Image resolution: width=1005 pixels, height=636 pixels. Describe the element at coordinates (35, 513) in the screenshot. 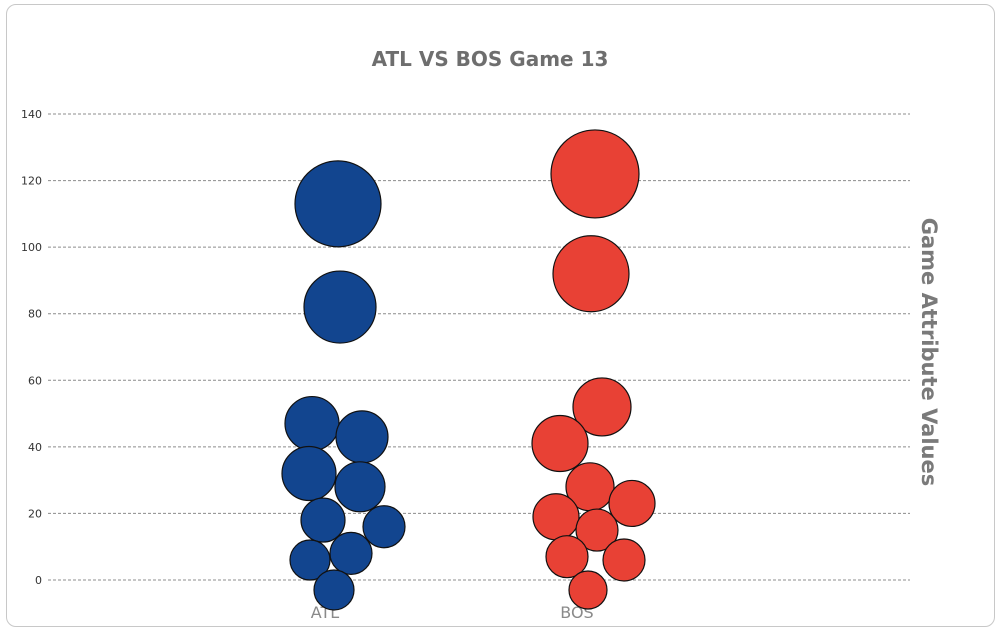

I see `y-tick-label: 20` at that location.